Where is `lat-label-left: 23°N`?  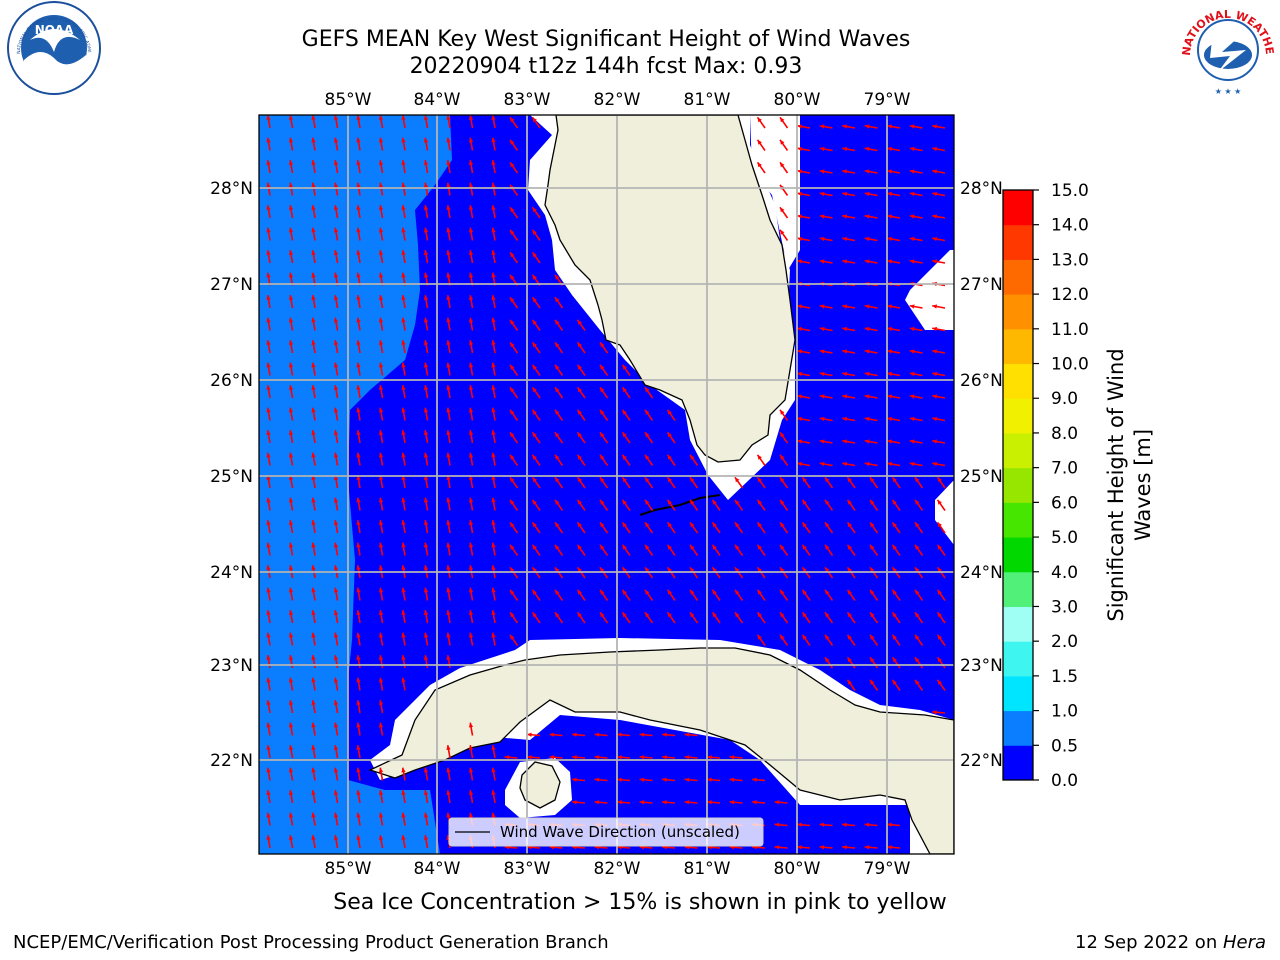
lat-label-left: 23°N is located at coordinates (231, 666).